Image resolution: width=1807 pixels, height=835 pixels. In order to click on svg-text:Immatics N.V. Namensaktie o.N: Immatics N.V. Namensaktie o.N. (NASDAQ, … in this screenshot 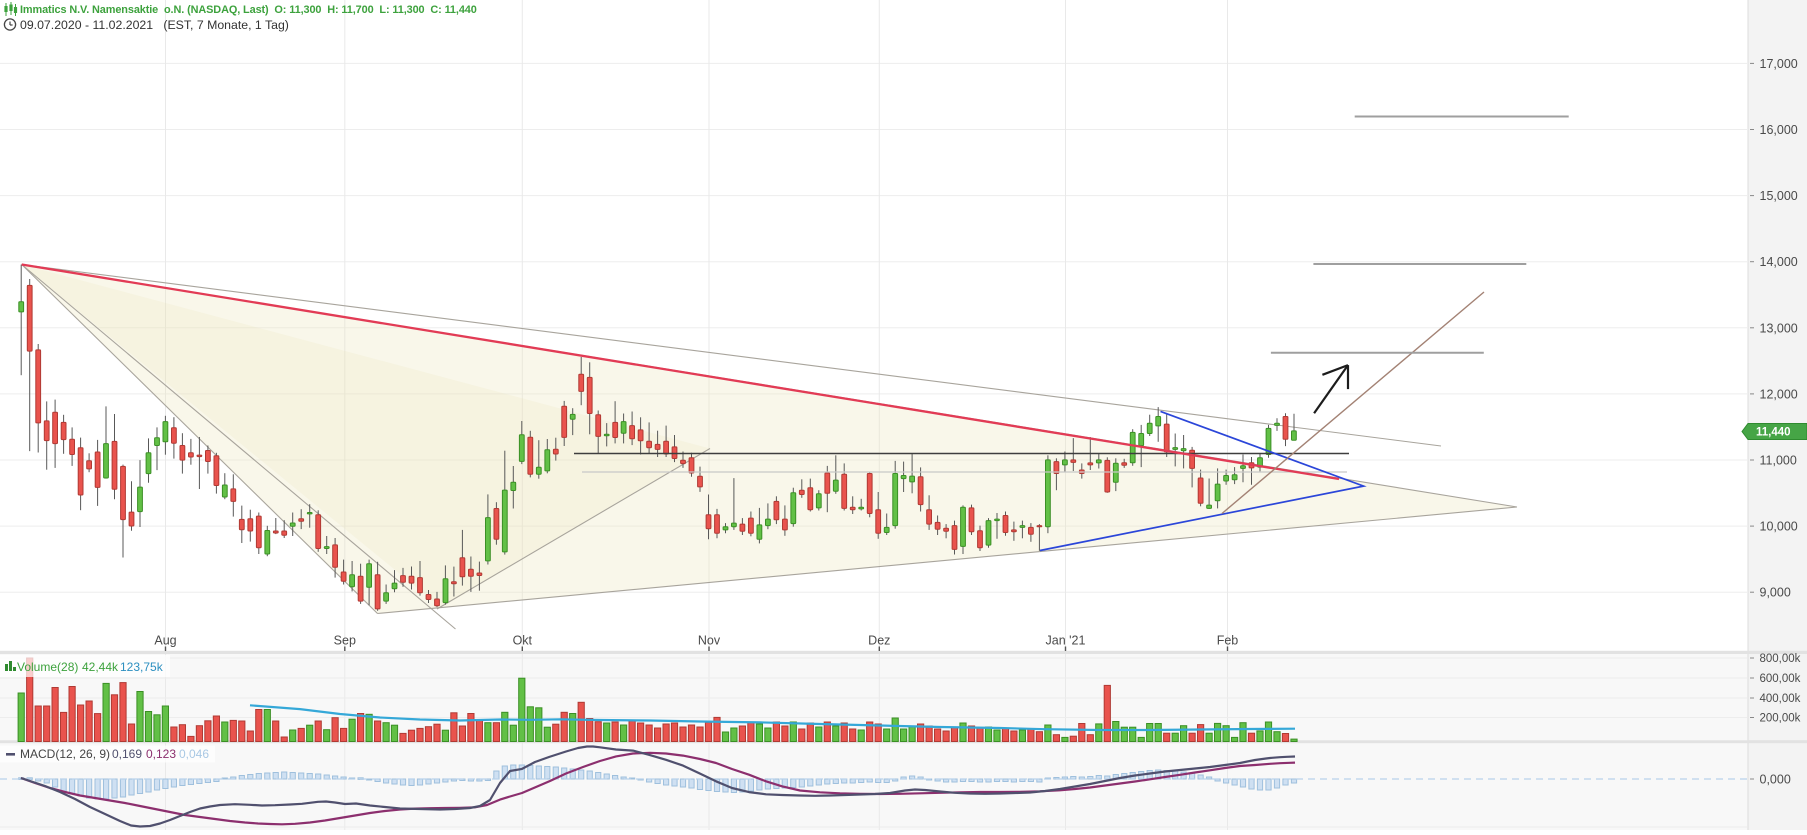, I will do `click(248, 10)`.